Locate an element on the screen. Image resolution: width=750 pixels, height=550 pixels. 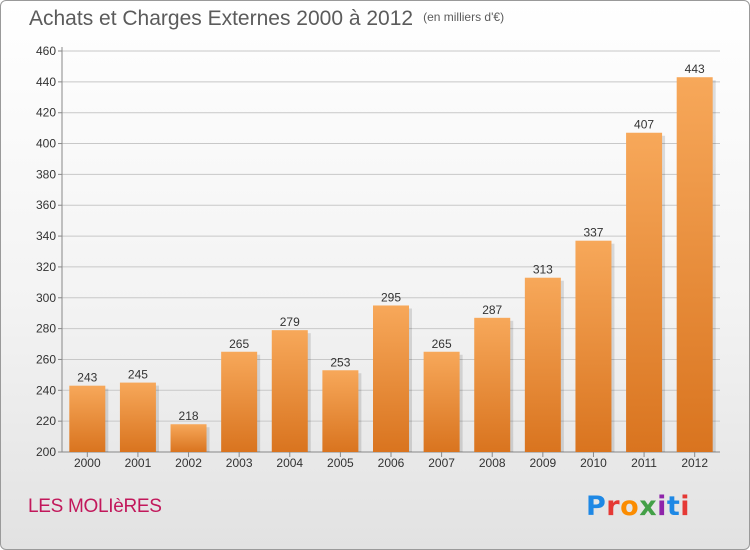
x-tick-label: 2003 is located at coordinates (239, 463).